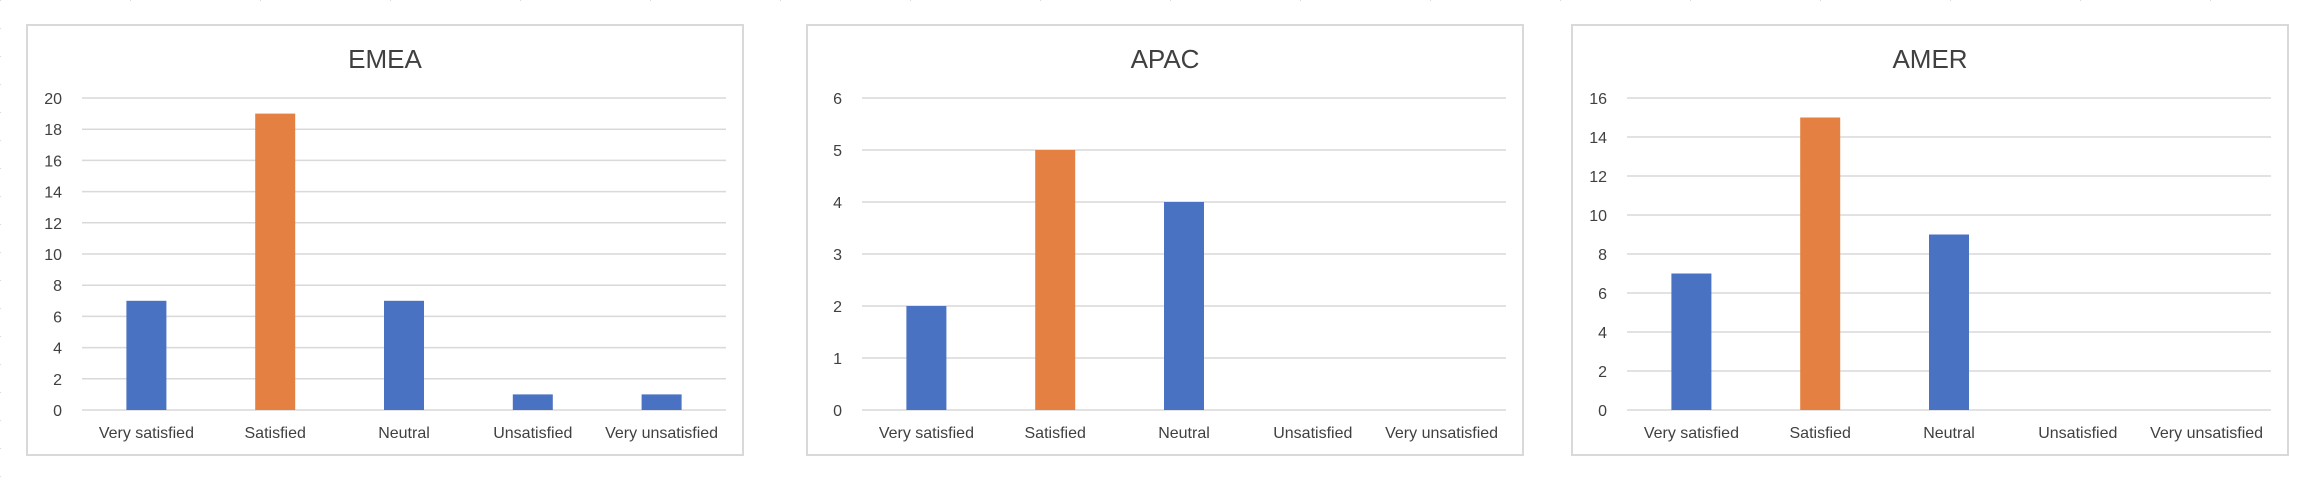  What do you see at coordinates (837, 151) in the screenshot?
I see `y-tick-label: 5` at bounding box center [837, 151].